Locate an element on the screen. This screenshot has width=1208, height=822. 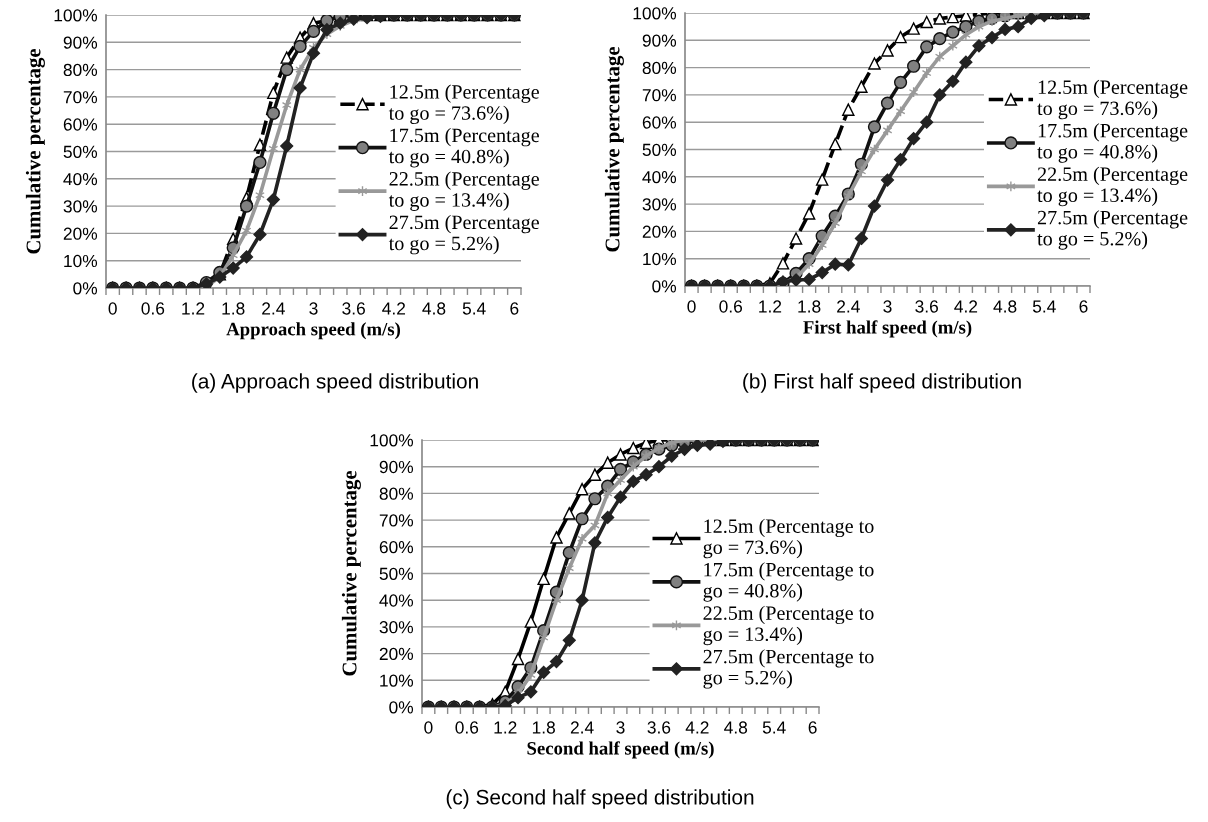
text: (c) Second half speed distribution is located at coordinates (600, 799).